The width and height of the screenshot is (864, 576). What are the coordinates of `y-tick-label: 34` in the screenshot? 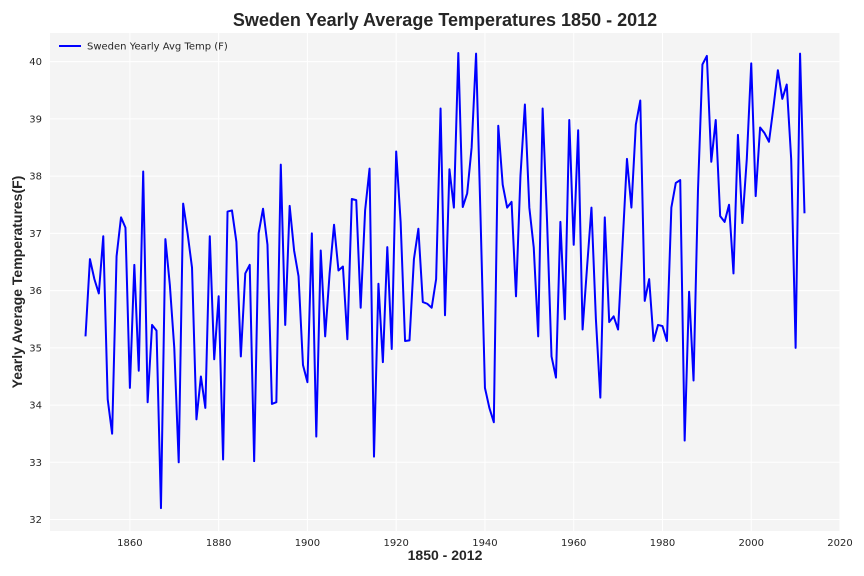 It's located at (35, 406).